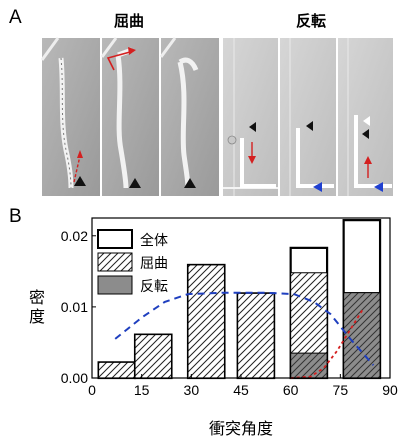  Describe the element at coordinates (36, 316) in the screenshot. I see `y-axis-label-line-2: 度` at that location.